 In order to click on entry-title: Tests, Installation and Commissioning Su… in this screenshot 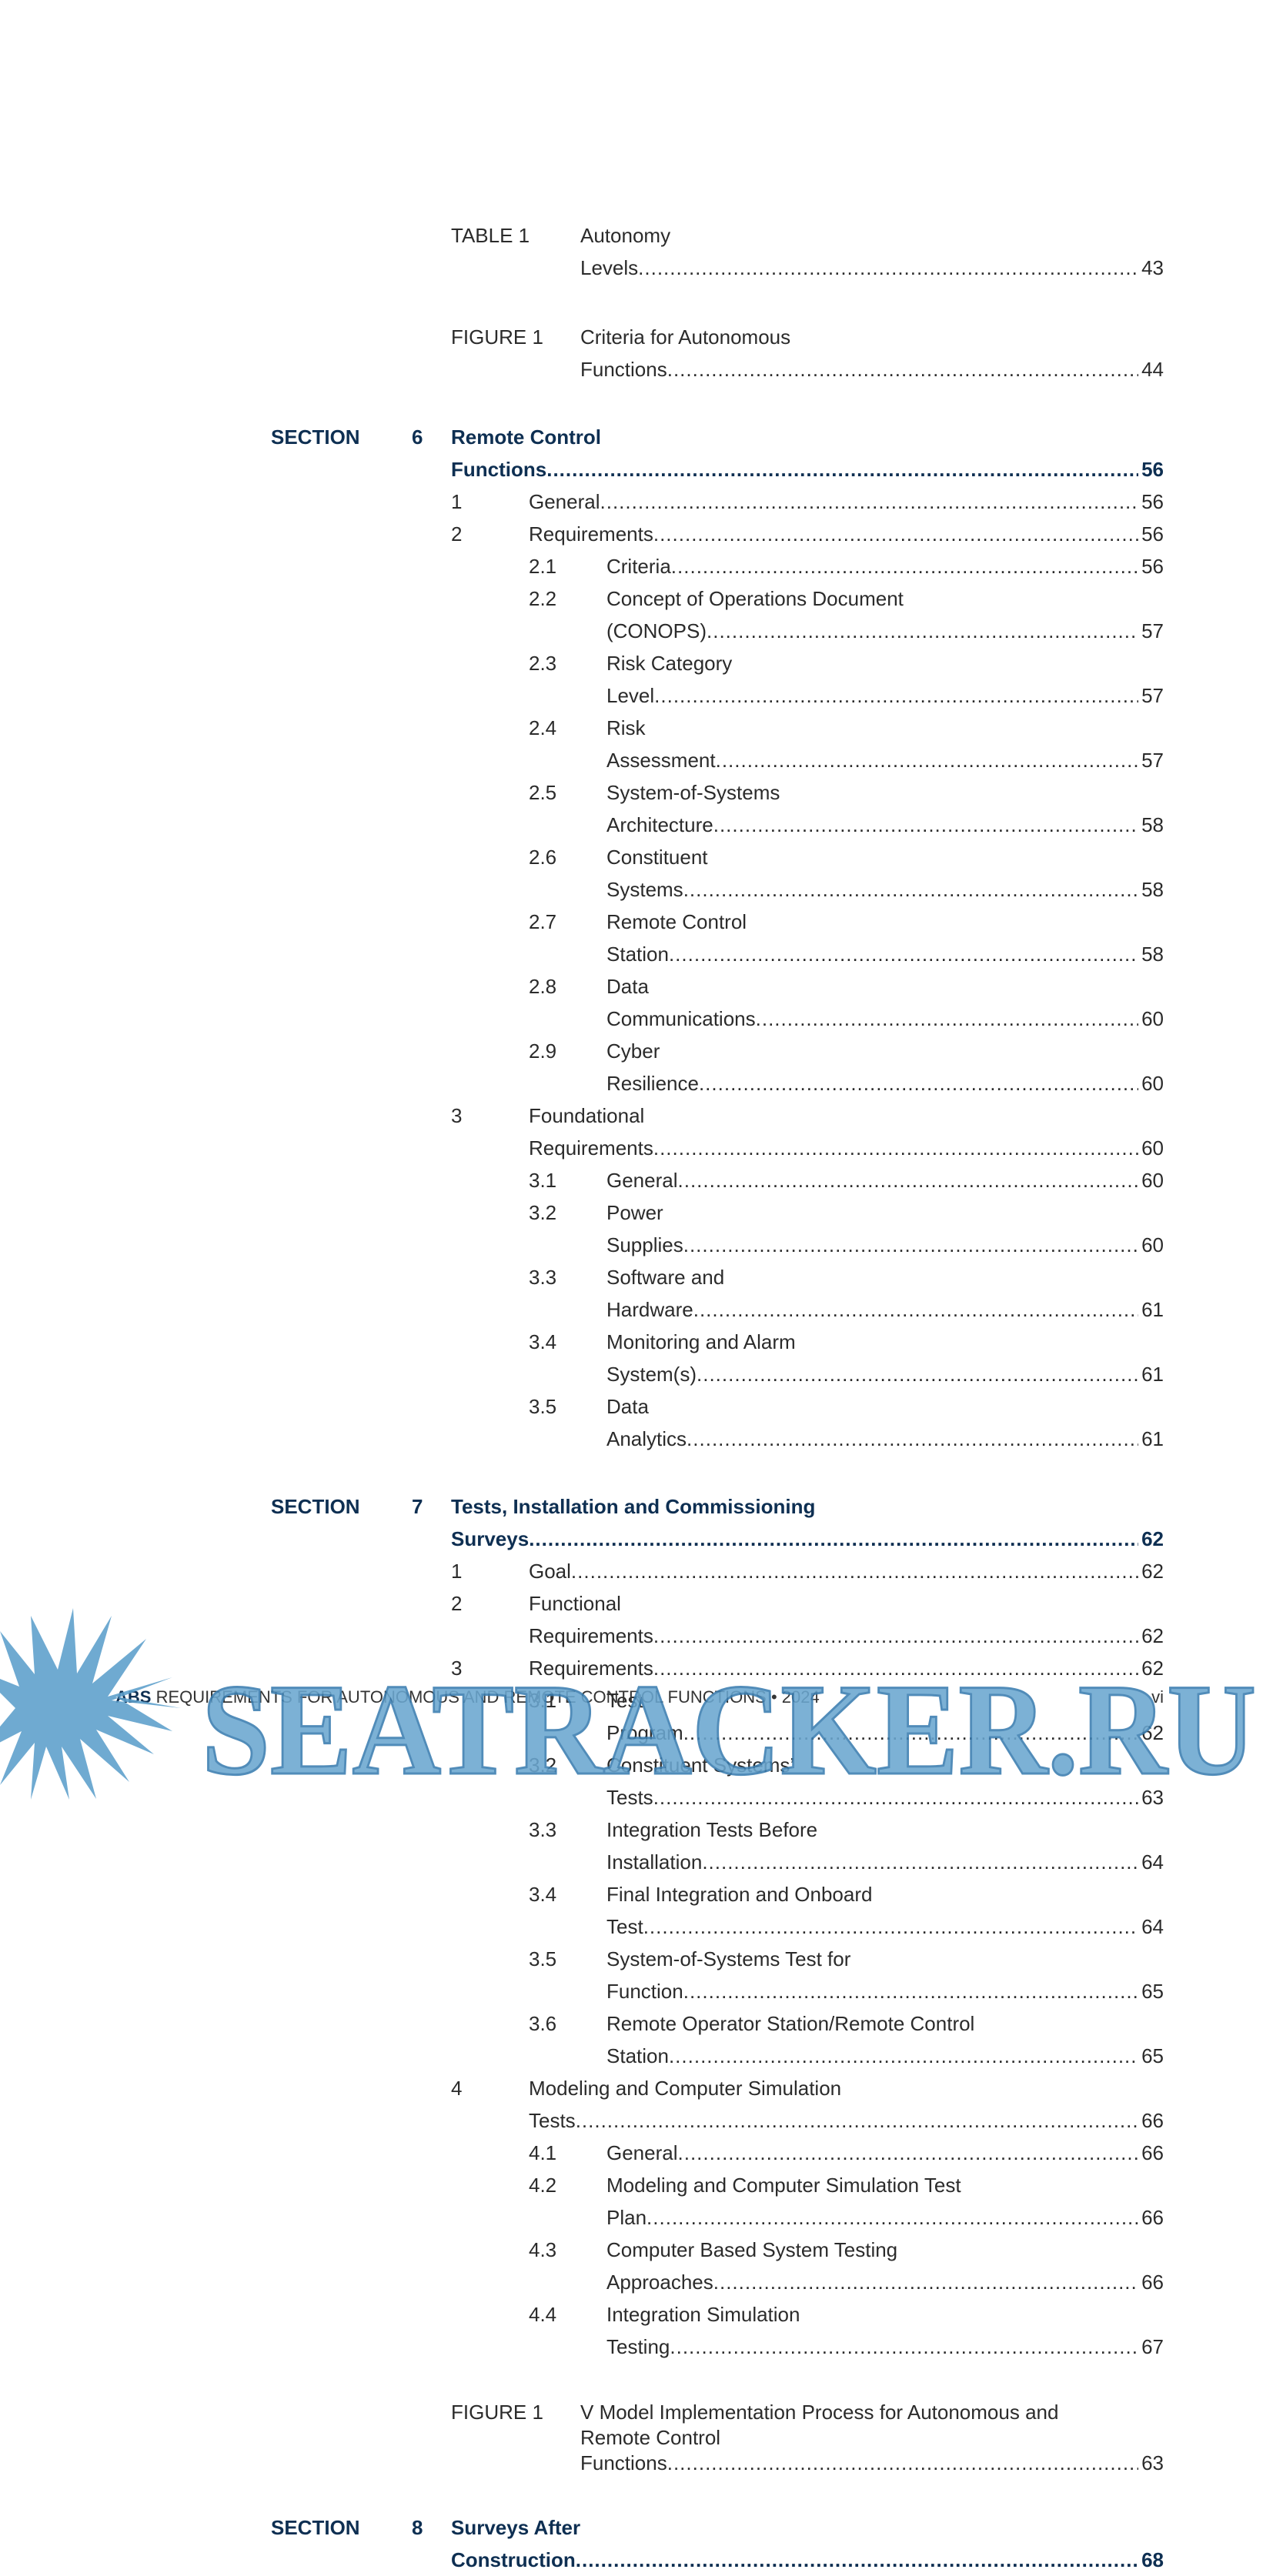, I will do `click(807, 1523)`.